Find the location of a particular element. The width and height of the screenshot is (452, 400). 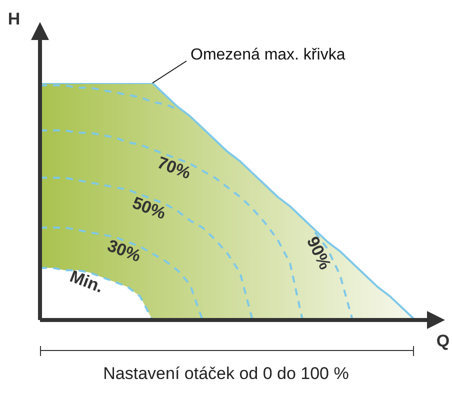

text: 70% is located at coordinates (174, 167).